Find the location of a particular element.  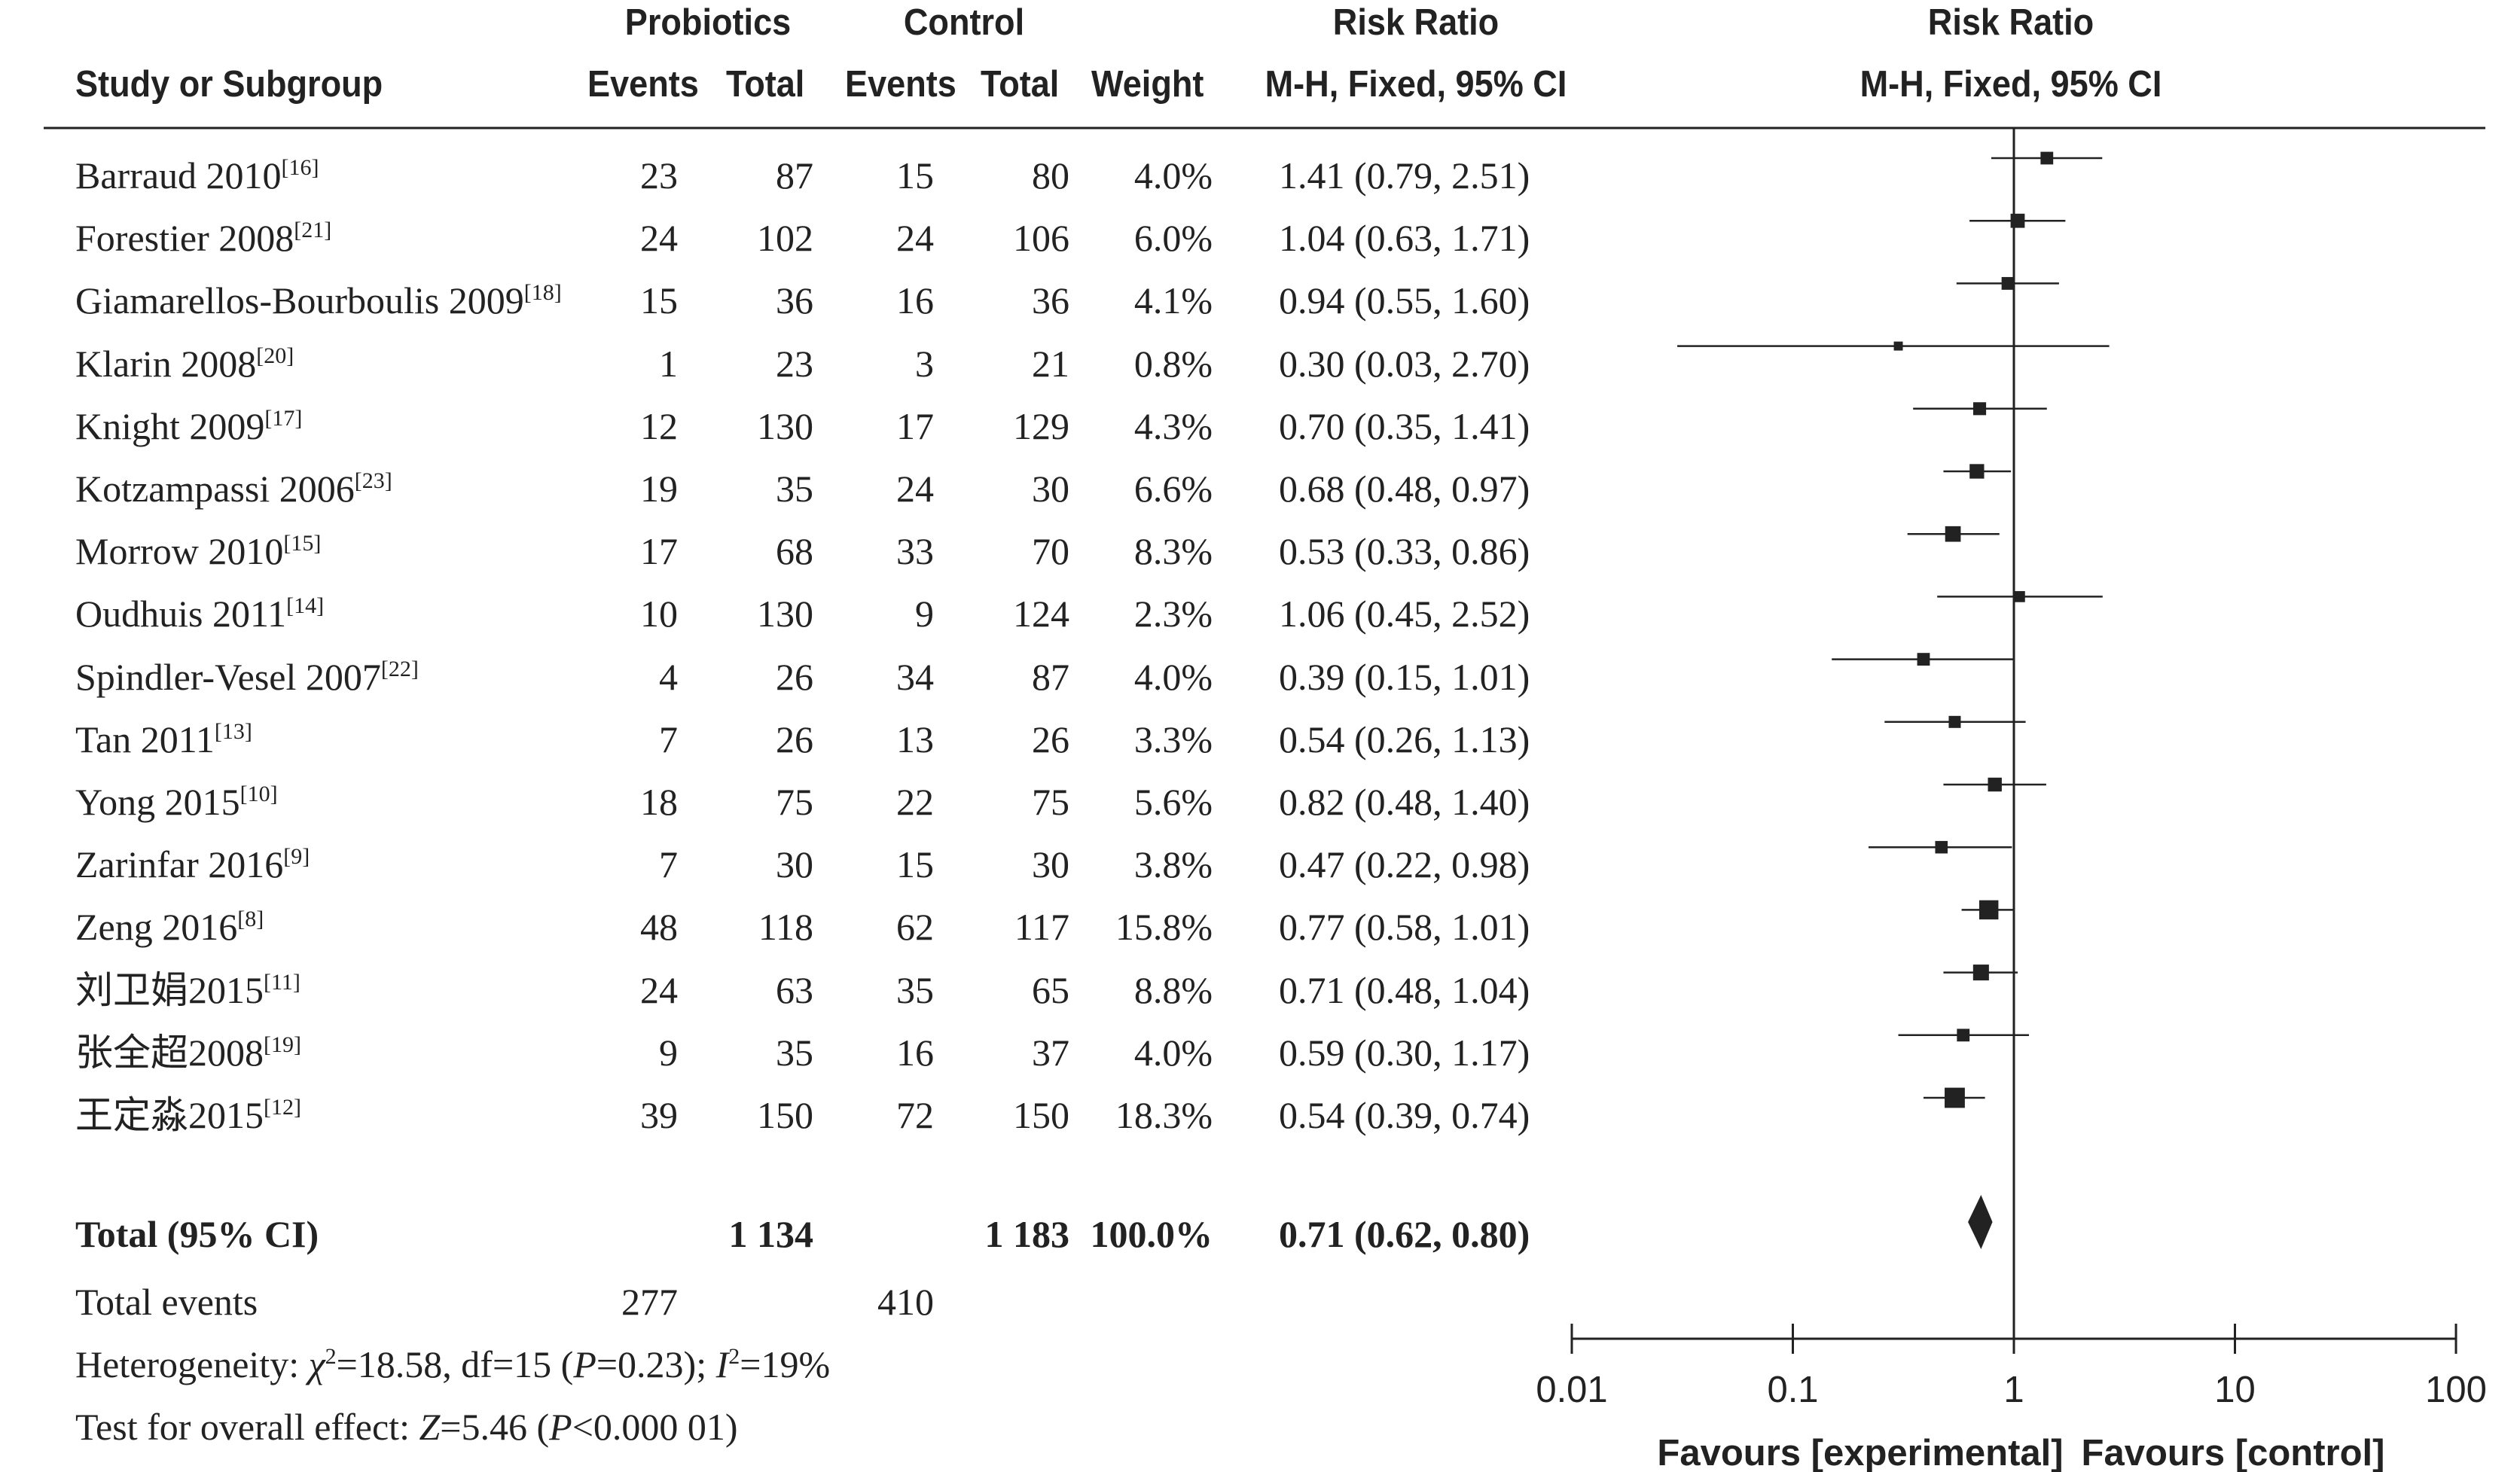

study-name: Knight 2009[17] is located at coordinates (188, 426).